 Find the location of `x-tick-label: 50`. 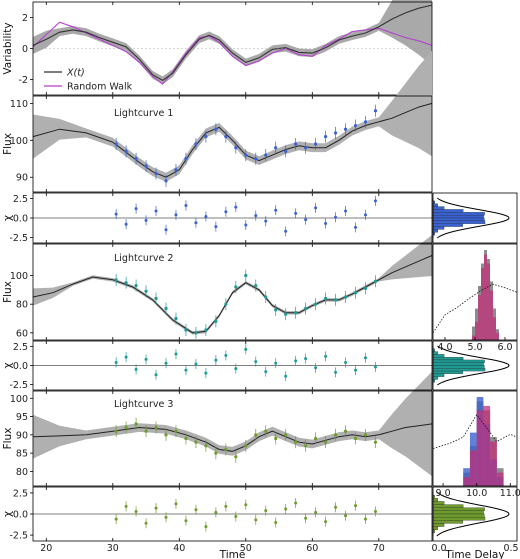

x-tick-label: 50 is located at coordinates (246, 548).